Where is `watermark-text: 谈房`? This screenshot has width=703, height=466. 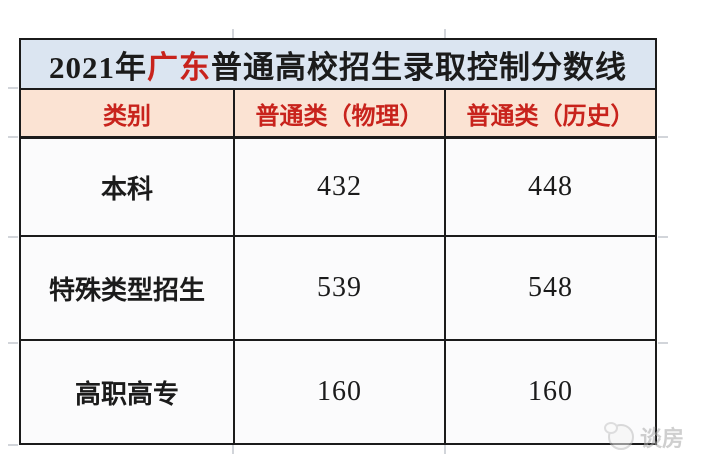 watermark-text: 谈房 is located at coordinates (662, 438).